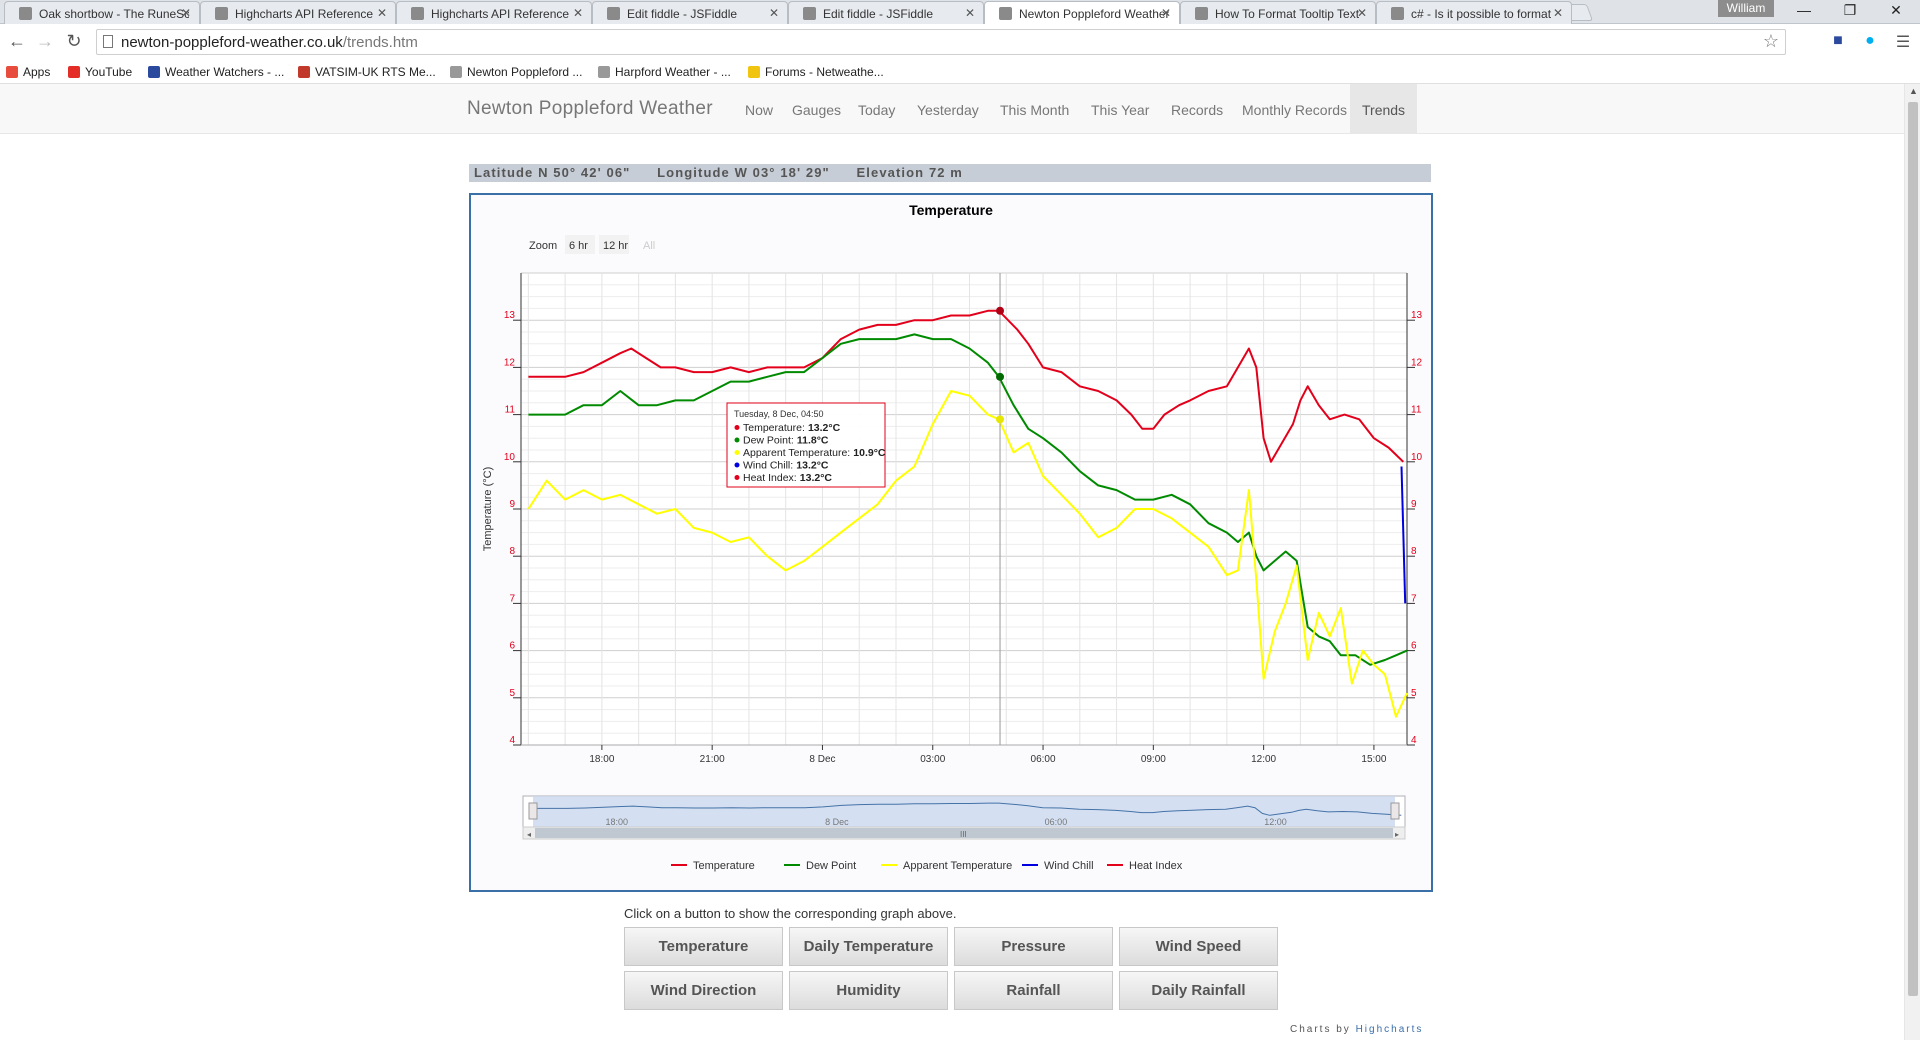  Describe the element at coordinates (1417, 457) in the screenshot. I see `y-tick-label-right: 10` at that location.